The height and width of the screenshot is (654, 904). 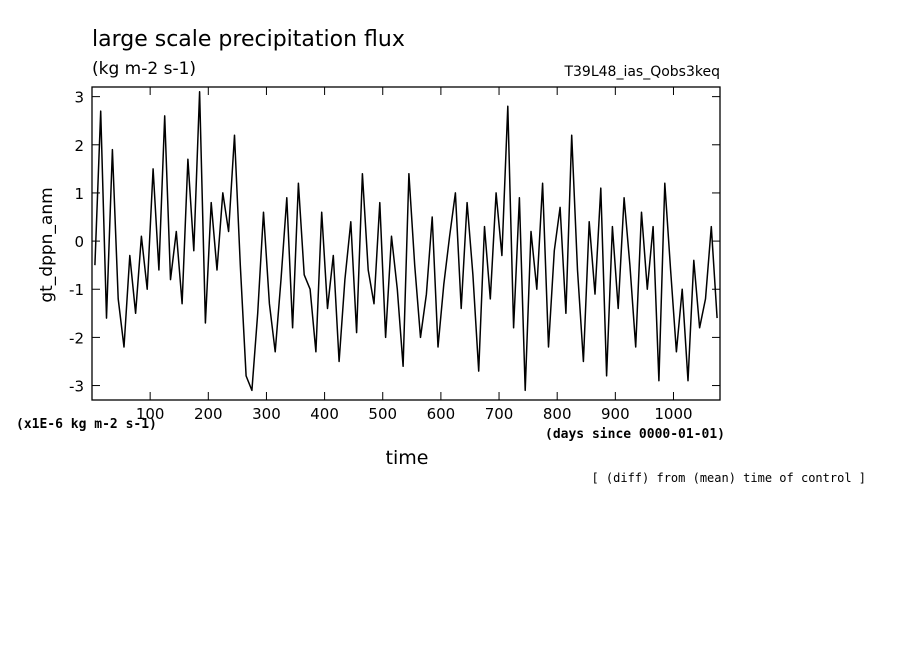 What do you see at coordinates (79, 194) in the screenshot?
I see `y-tick-label: 1` at bounding box center [79, 194].